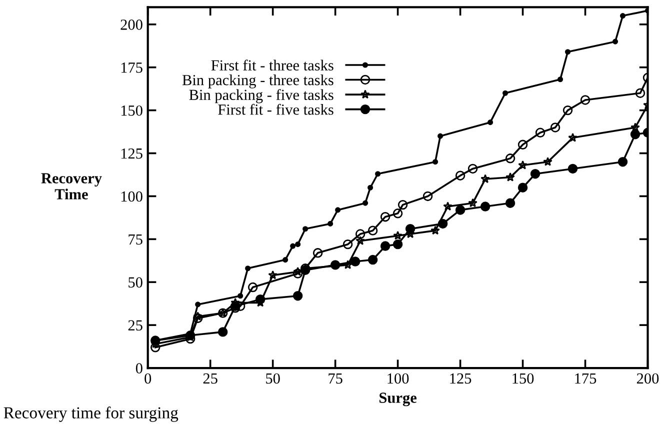  What do you see at coordinates (131, 153) in the screenshot?
I see `y-tick-label: 125` at bounding box center [131, 153].